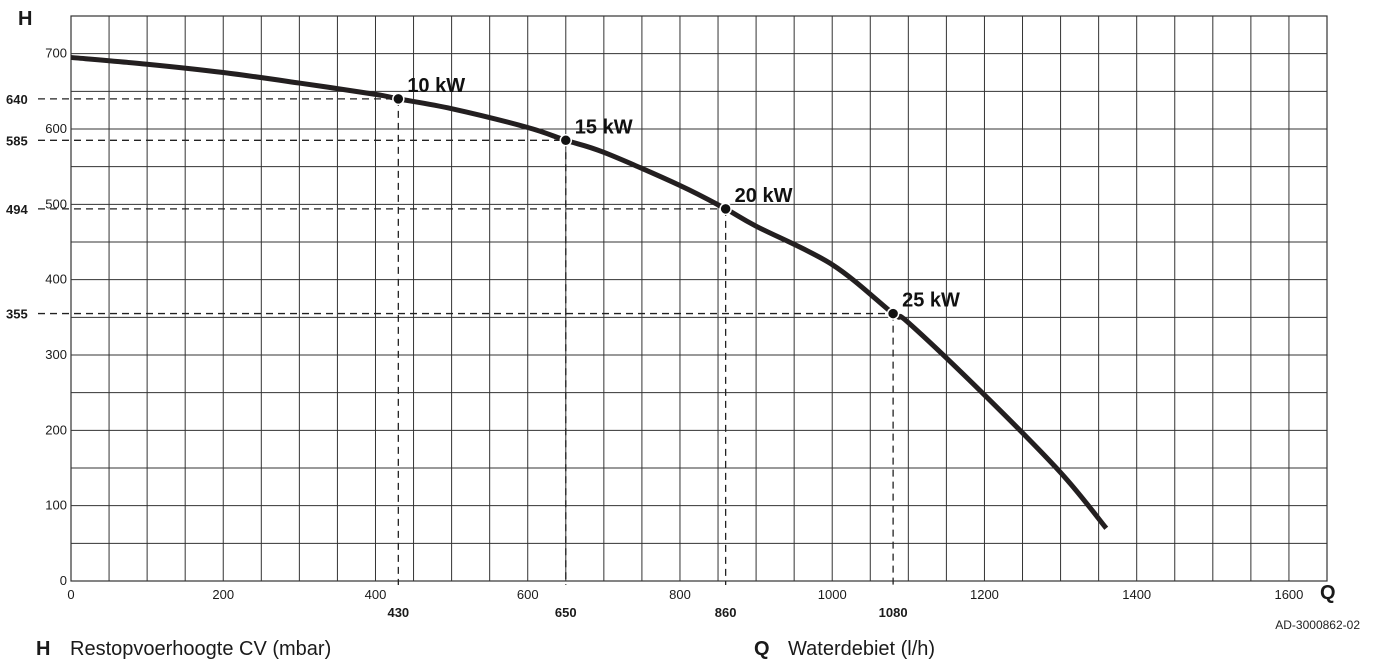  I want to click on x-tick-label: 600, so click(528, 594).